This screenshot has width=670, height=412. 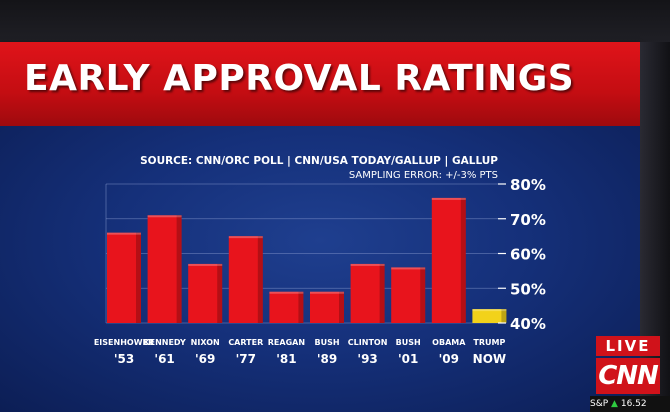 I want to click on y-tick-label: 50%, so click(x=528, y=289).